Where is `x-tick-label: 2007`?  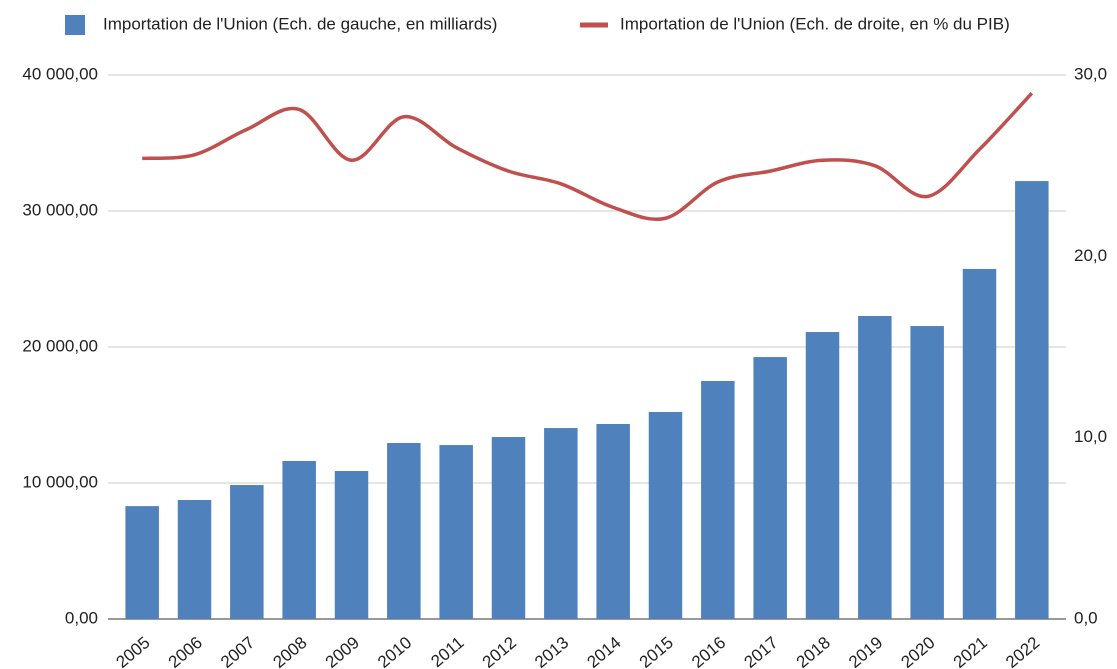 x-tick-label: 2007 is located at coordinates (237, 651).